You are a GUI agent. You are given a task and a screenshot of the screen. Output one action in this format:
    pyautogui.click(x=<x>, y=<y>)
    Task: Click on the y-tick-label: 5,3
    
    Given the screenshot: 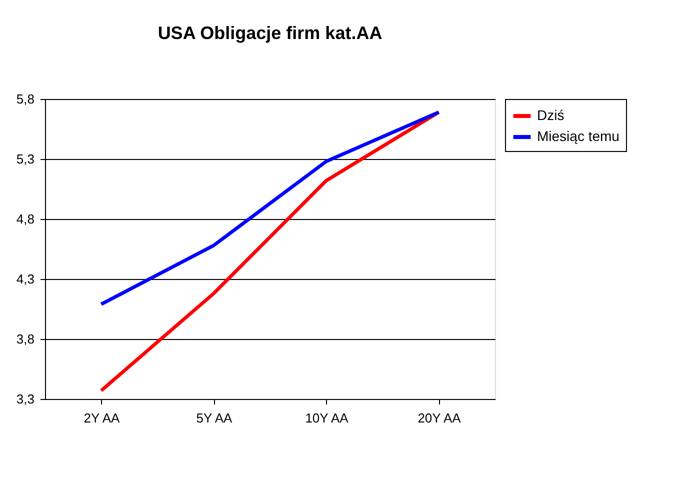 What is the action you would take?
    pyautogui.click(x=25, y=159)
    